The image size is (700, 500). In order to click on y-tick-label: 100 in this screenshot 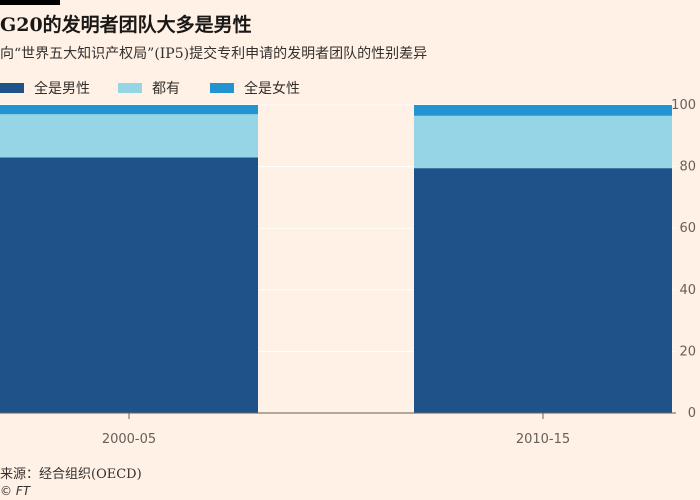, I will do `click(683, 105)`.